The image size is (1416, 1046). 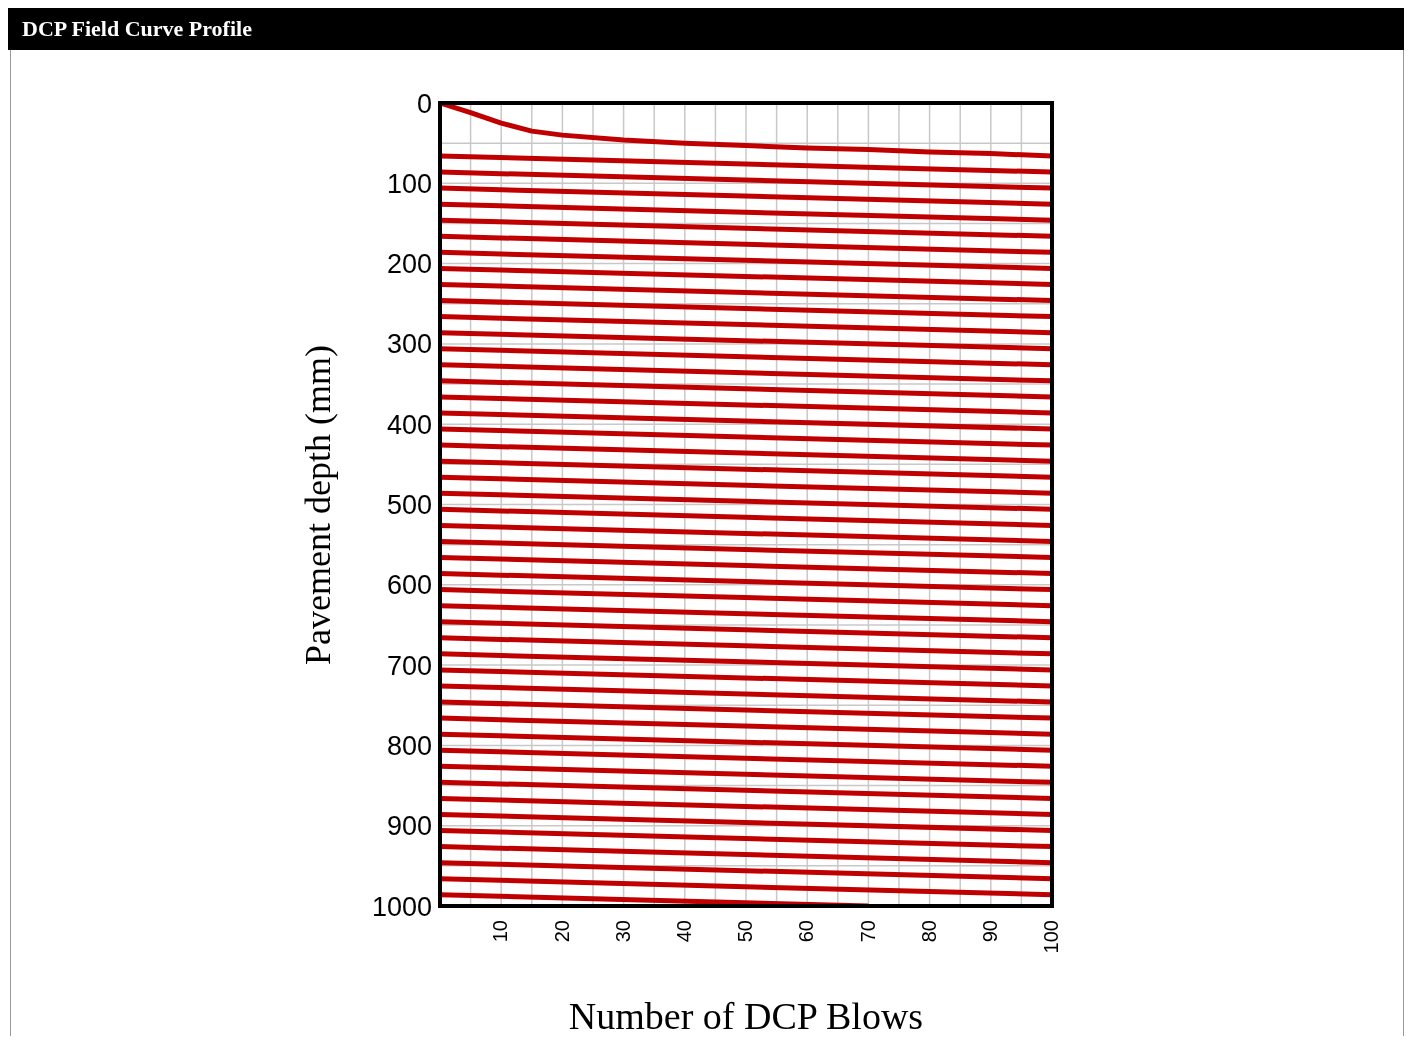 What do you see at coordinates (622, 931) in the screenshot?
I see `x-tick-label: 30` at bounding box center [622, 931].